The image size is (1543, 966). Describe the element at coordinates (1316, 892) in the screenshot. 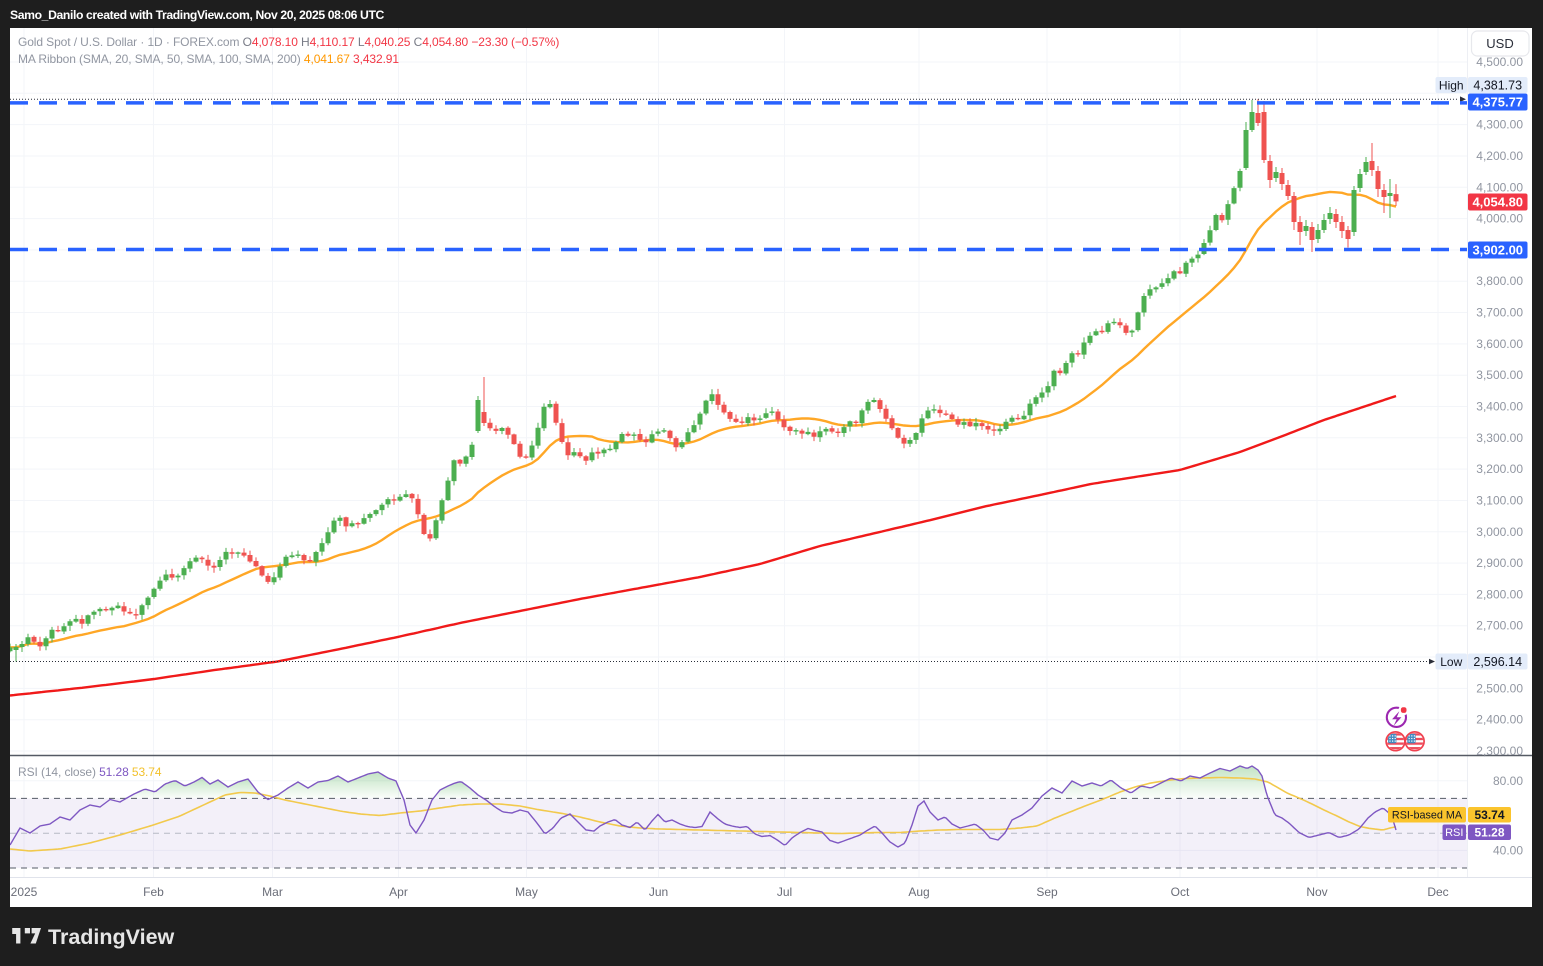

I see `svg-text: Nov` at that location.